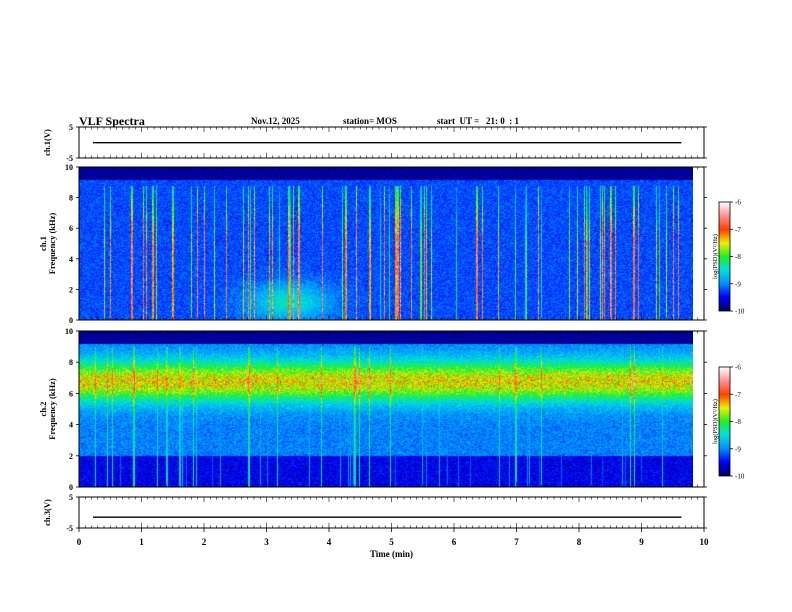  I want to click on date-label: Nov.12, 2025, so click(275, 121).